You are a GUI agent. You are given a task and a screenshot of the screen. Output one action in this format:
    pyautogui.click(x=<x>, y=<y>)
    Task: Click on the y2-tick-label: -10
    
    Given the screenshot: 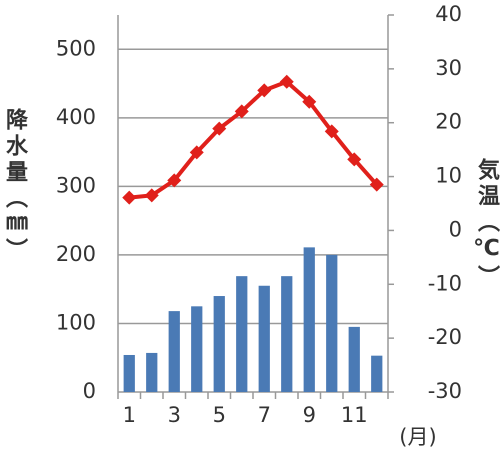 What is the action you would take?
    pyautogui.click(x=445, y=283)
    